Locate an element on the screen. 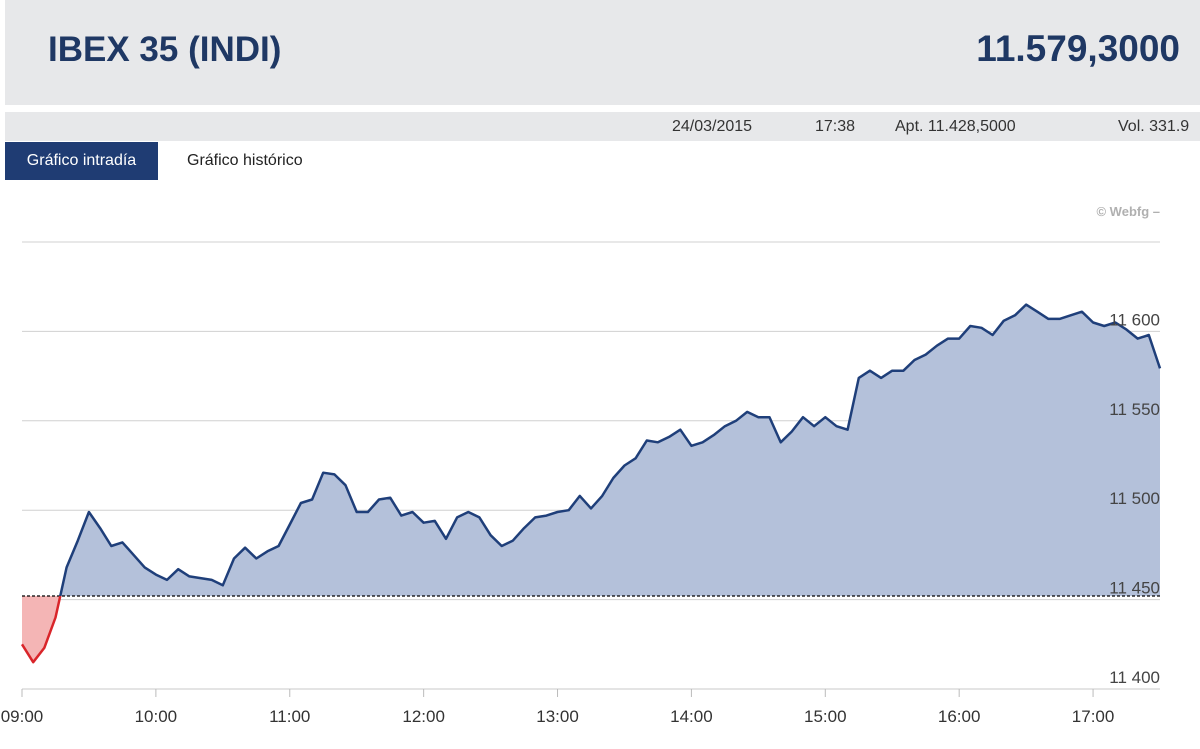  y-tick-label: 11 500 is located at coordinates (1134, 498).